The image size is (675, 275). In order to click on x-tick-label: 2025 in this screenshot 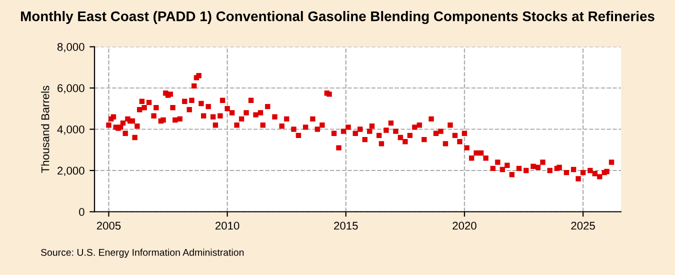, I will do `click(583, 226)`.